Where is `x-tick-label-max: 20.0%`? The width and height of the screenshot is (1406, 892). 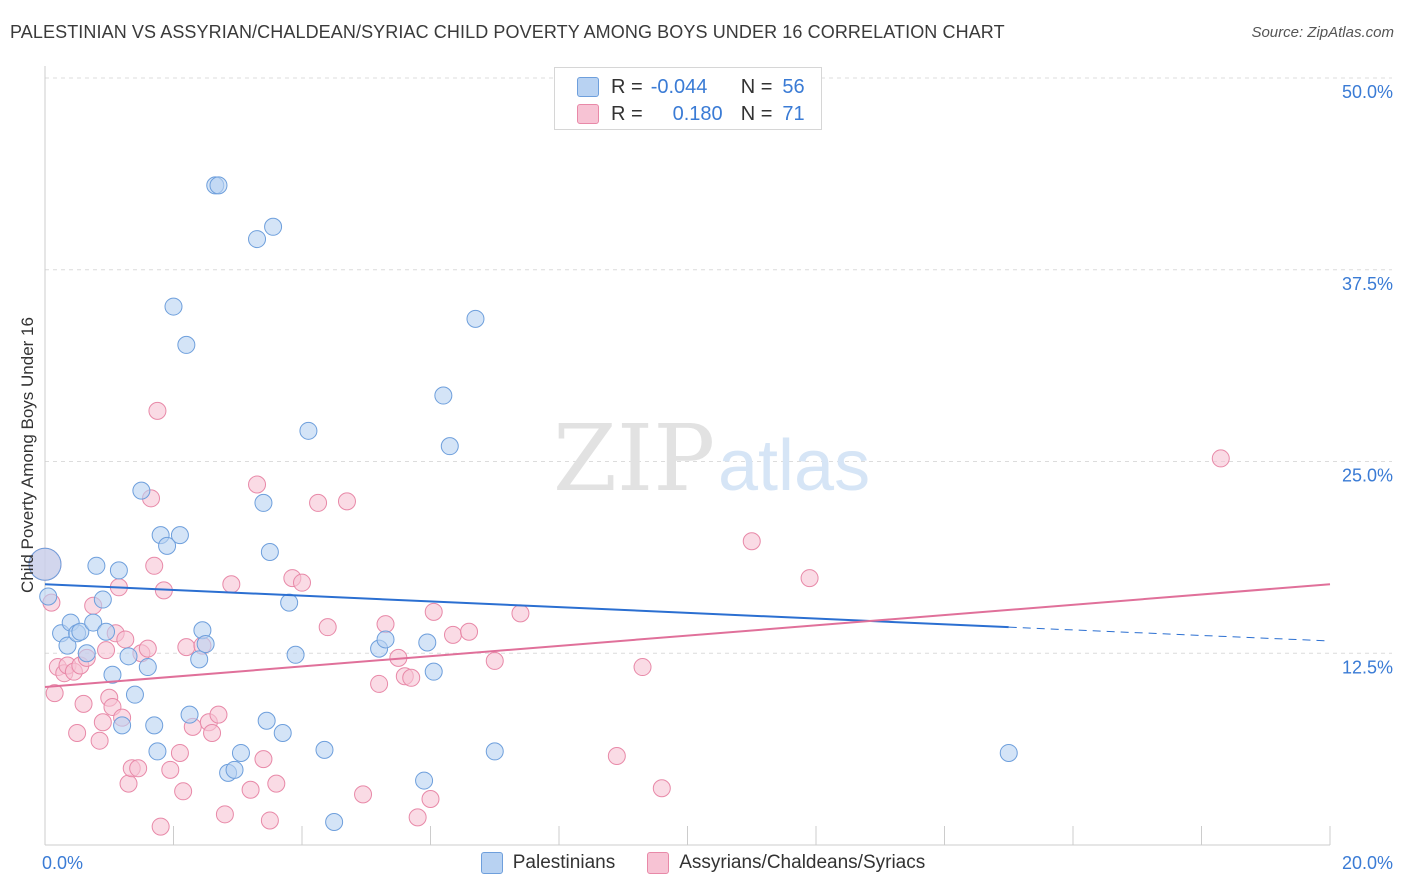 x-tick-label-max: 20.0% is located at coordinates (1367, 863).